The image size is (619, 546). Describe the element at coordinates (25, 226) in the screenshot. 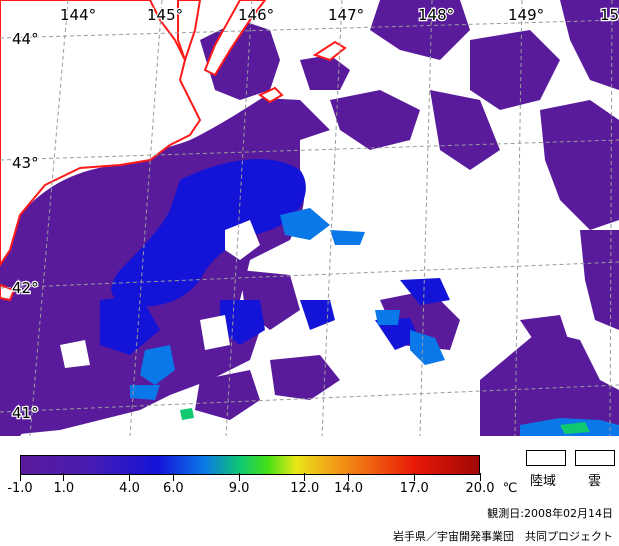

I see `latitude-labels: 44° 43° 42° 41°` at that location.